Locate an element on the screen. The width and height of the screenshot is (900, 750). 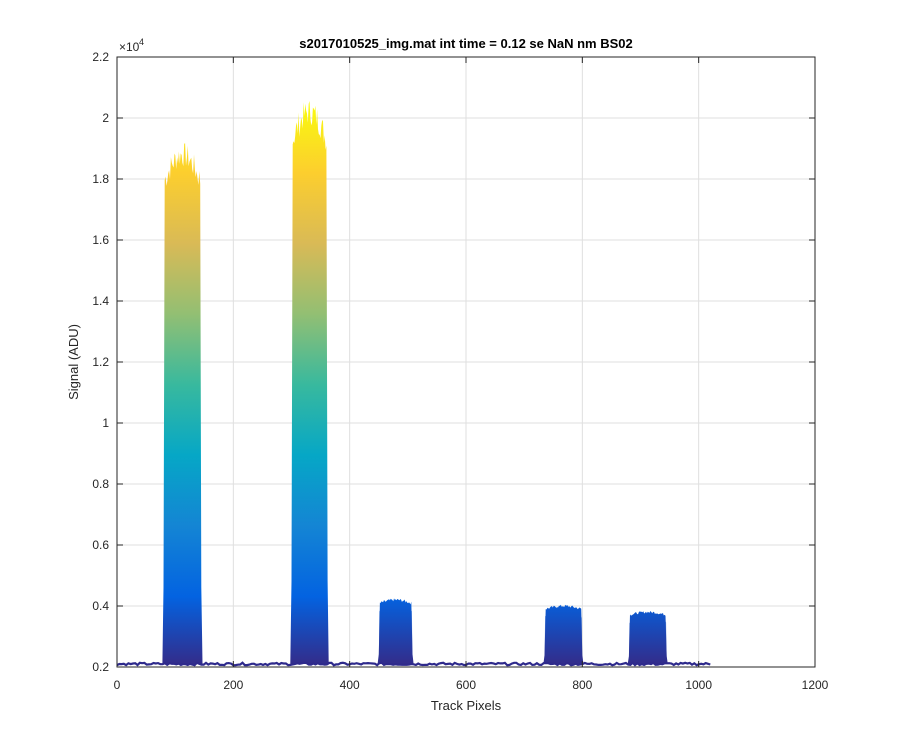
y-tick-label: 0.2 is located at coordinates (100, 667).